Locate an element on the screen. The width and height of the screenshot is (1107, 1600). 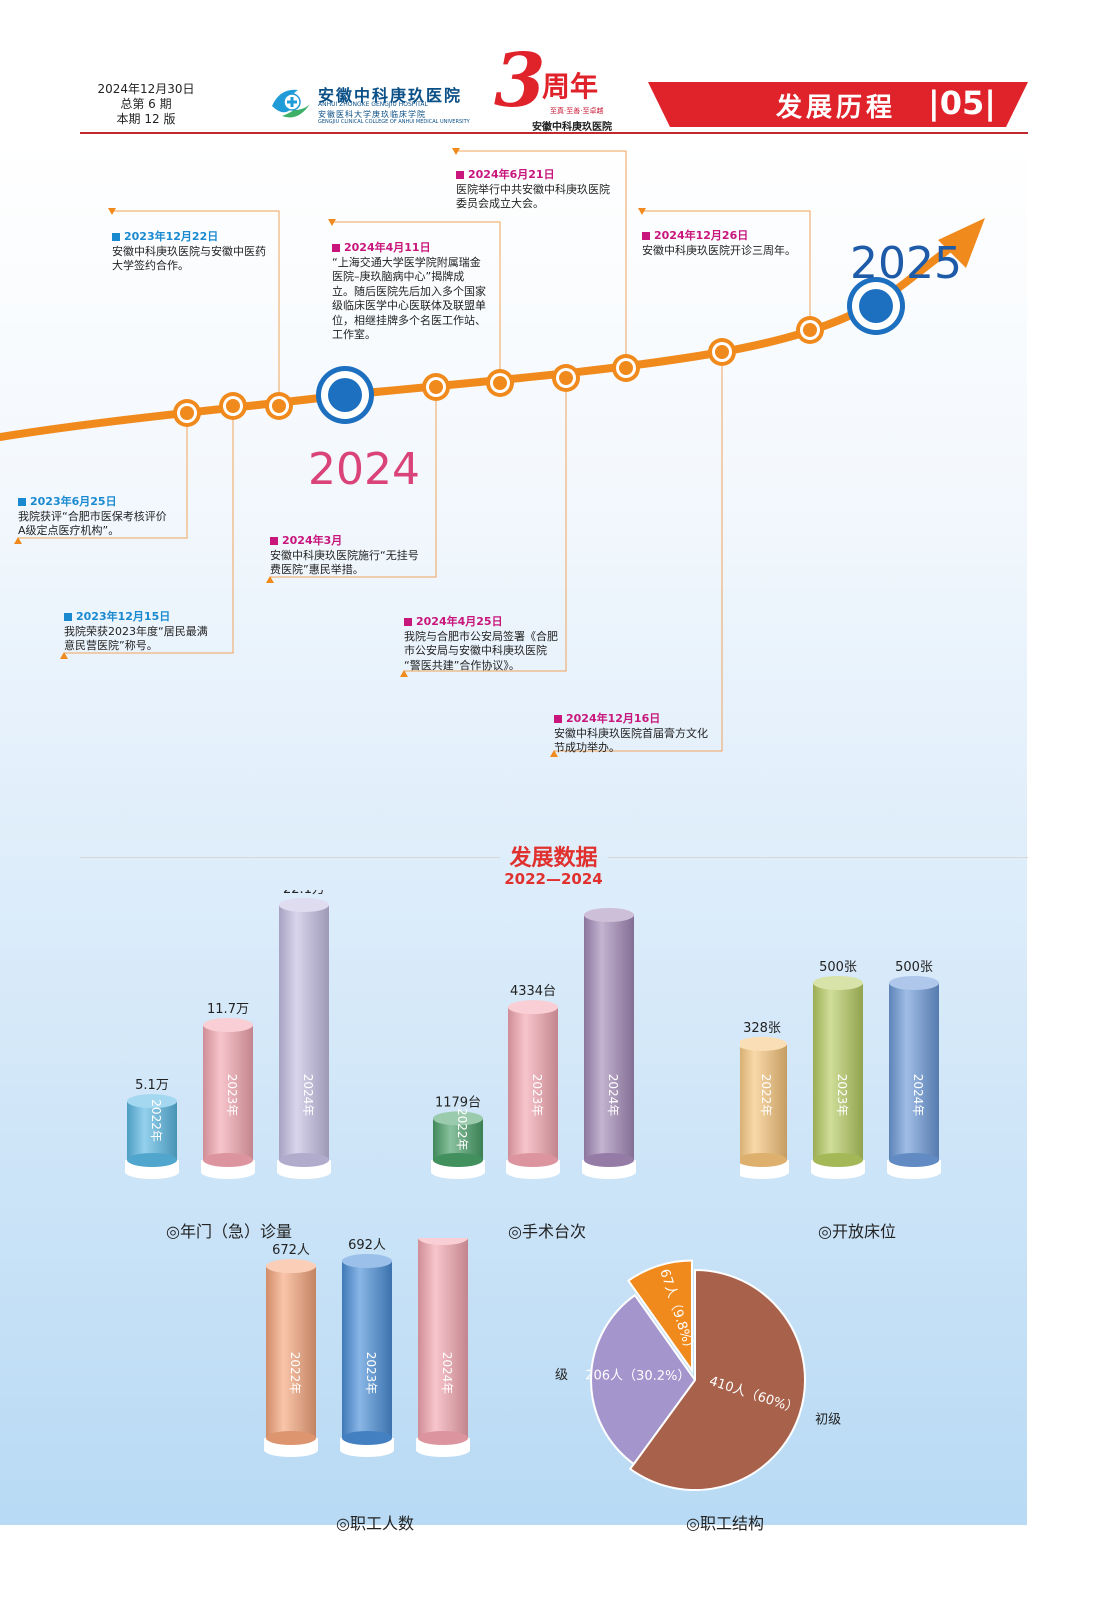
event-date: 2024年12月26日 is located at coordinates (701, 235).